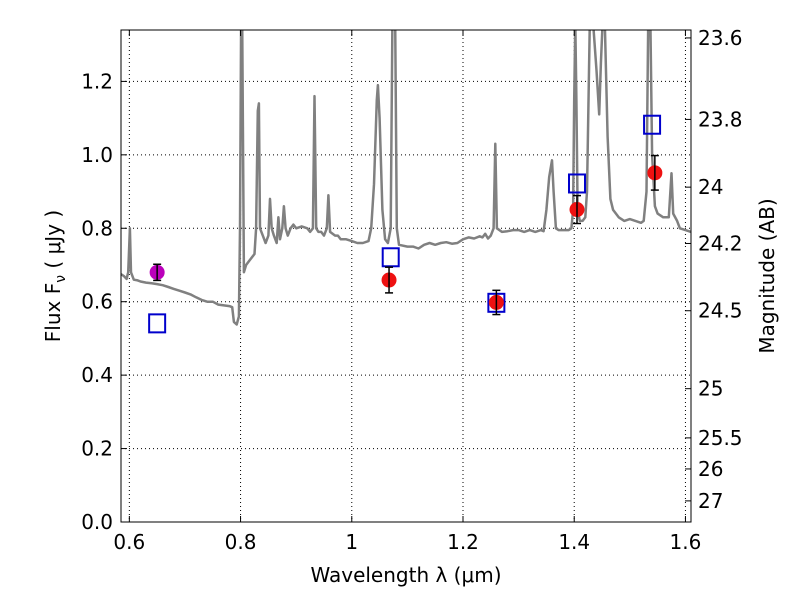 This screenshot has width=800, height=600. I want to click on right-axis-label: Magnitude (AB), so click(767, 275).